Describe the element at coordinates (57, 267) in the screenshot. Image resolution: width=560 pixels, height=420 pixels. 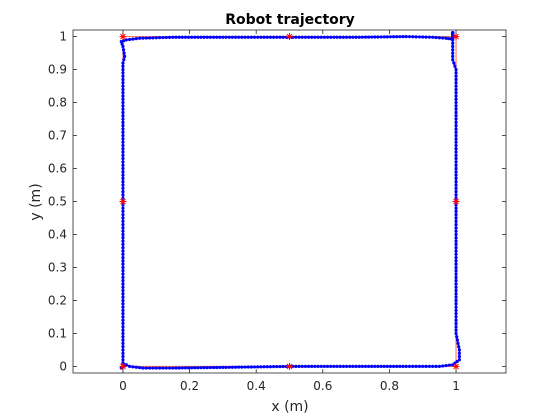
I see `y-tick-label: 0.3` at that location.